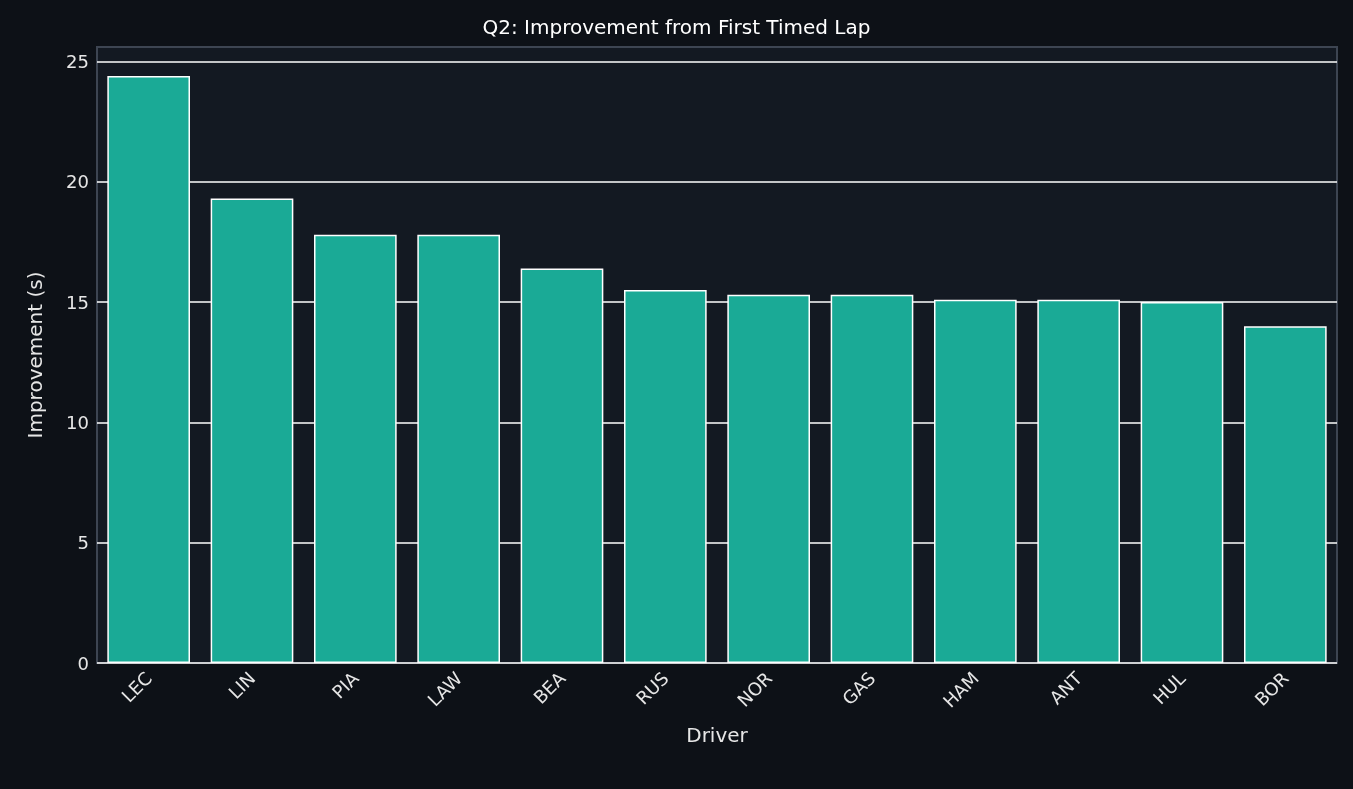 The width and height of the screenshot is (1353, 789). What do you see at coordinates (676, 27) in the screenshot?
I see `chart-title: Q2: Improvement from First Timed Lap` at bounding box center [676, 27].